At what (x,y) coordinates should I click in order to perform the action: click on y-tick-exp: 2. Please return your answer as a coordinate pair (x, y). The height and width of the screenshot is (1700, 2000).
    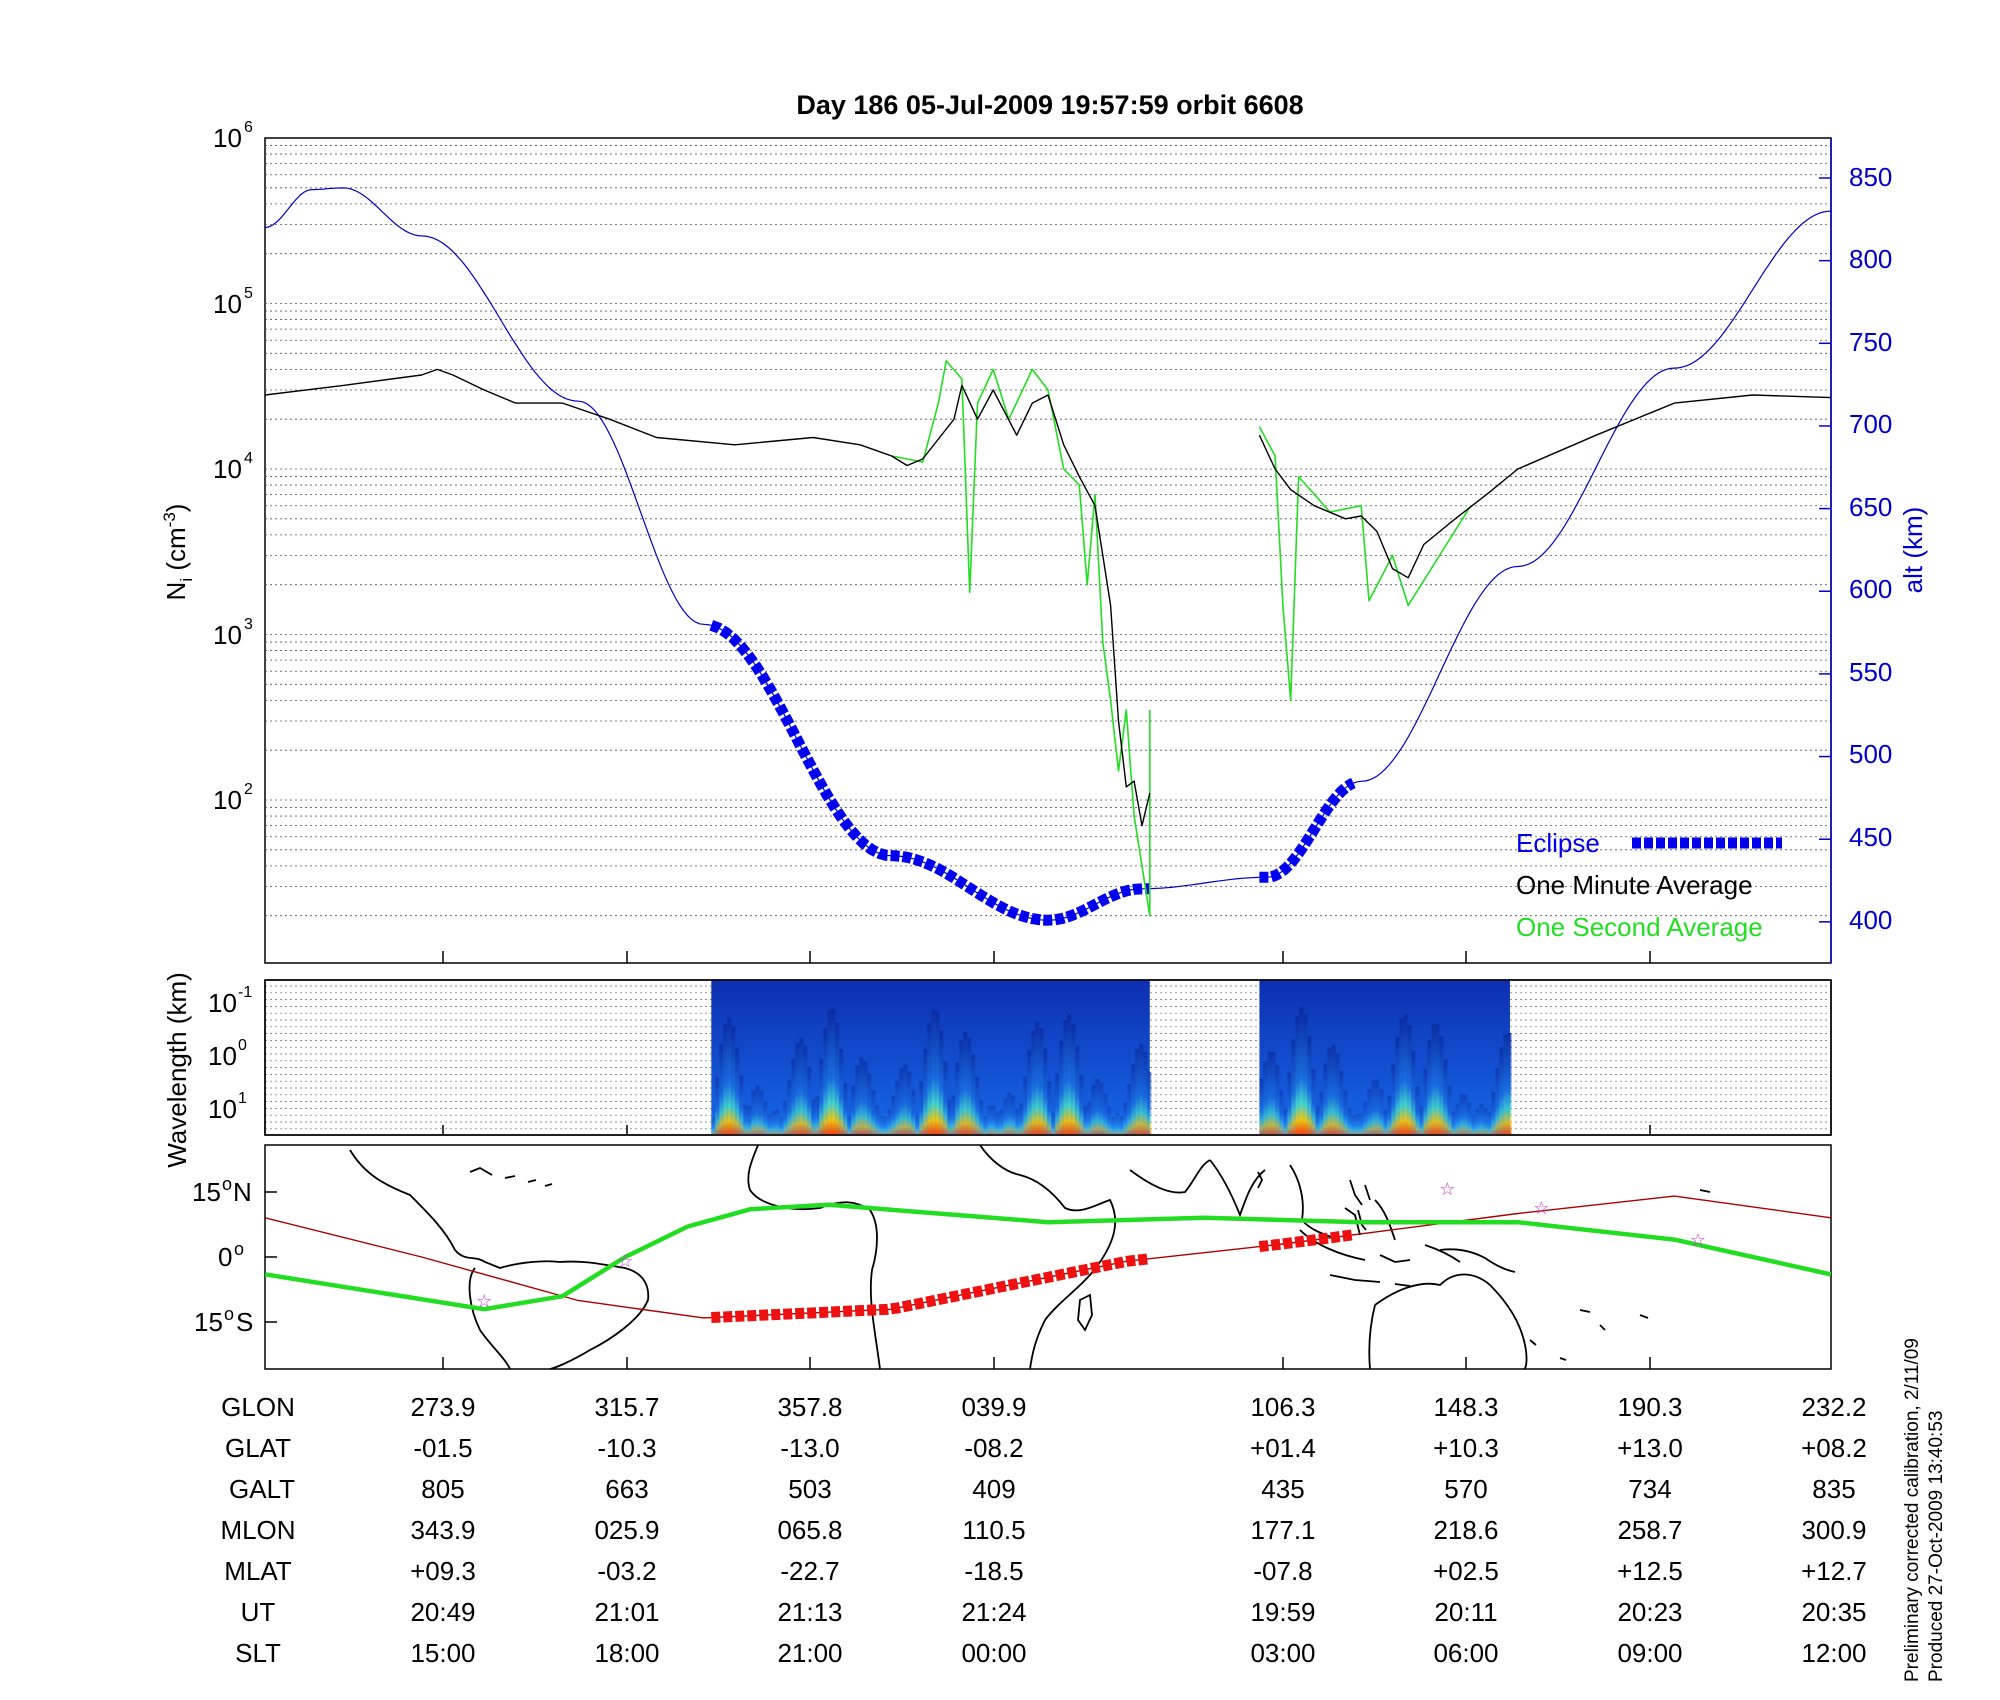
    Looking at the image, I should click on (248, 789).